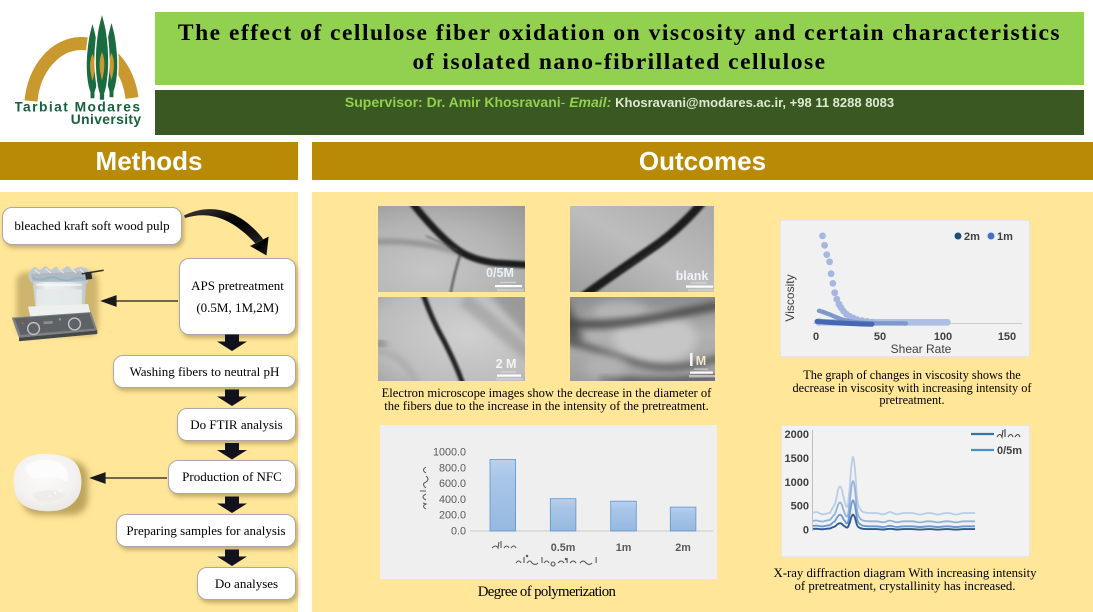 Image resolution: width=1093 pixels, height=612 pixels. Describe the element at coordinates (452, 468) in the screenshot. I see `svg-text: 800.0` at that location.